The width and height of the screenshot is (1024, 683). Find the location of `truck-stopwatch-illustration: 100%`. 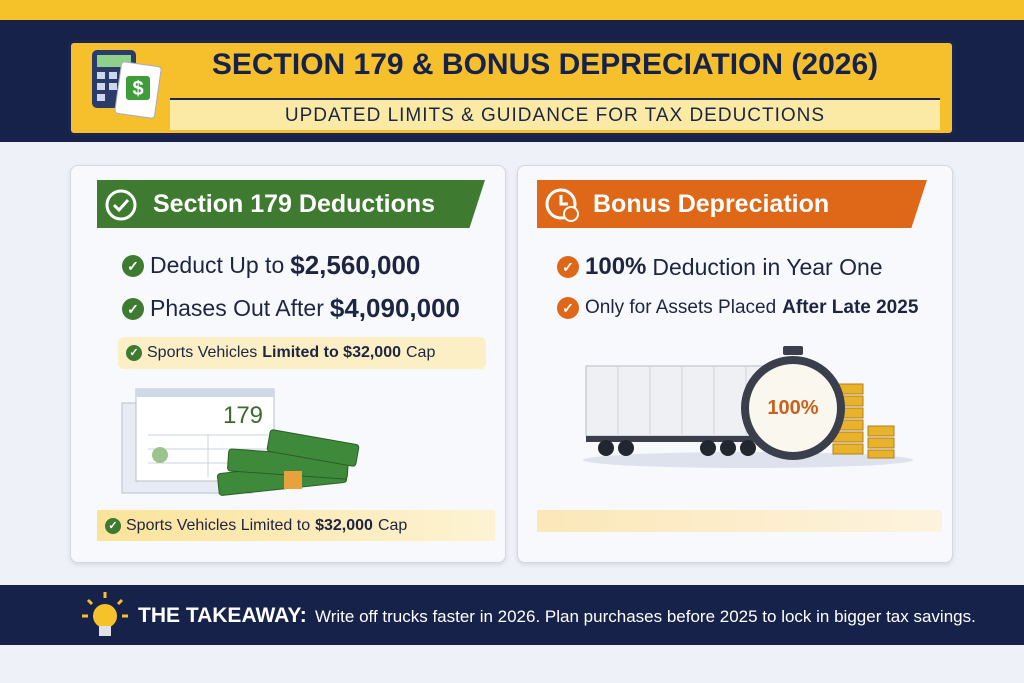

truck-stopwatch-illustration: 100% is located at coordinates (748, 407).